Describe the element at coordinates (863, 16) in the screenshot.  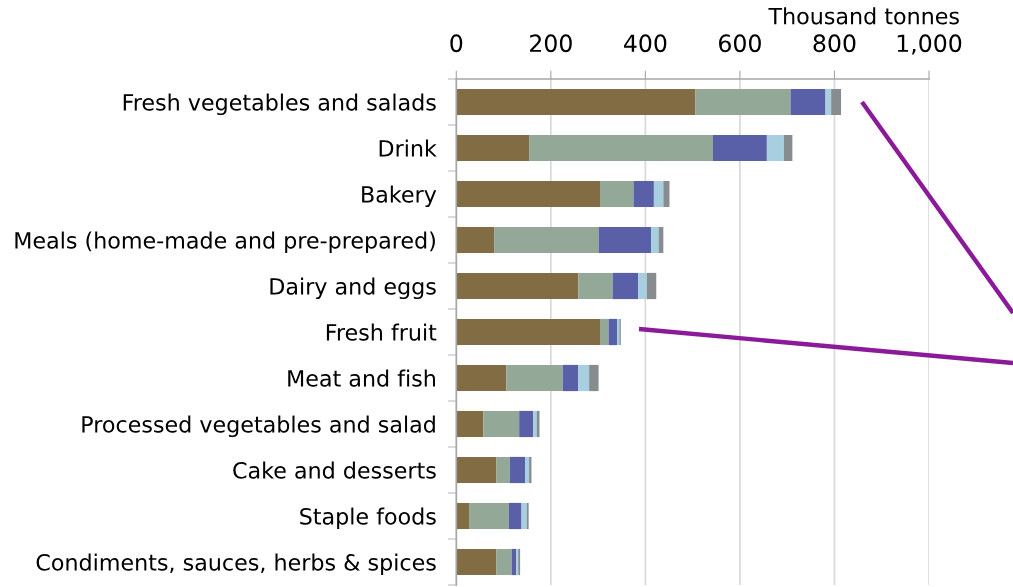
I see `x-axis-title: Thousand tonnes` at that location.